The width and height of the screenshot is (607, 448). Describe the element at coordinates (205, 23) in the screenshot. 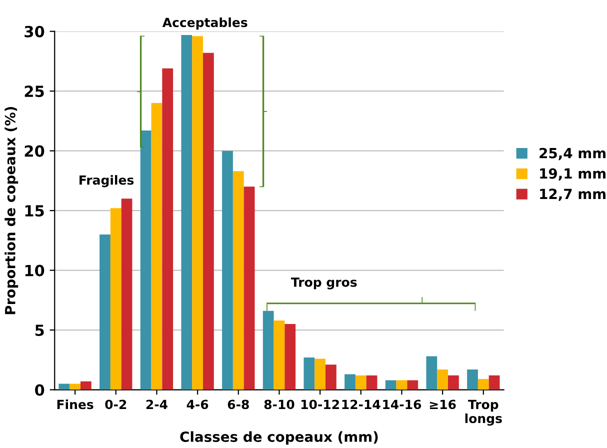

I see `text: Acceptables` at that location.